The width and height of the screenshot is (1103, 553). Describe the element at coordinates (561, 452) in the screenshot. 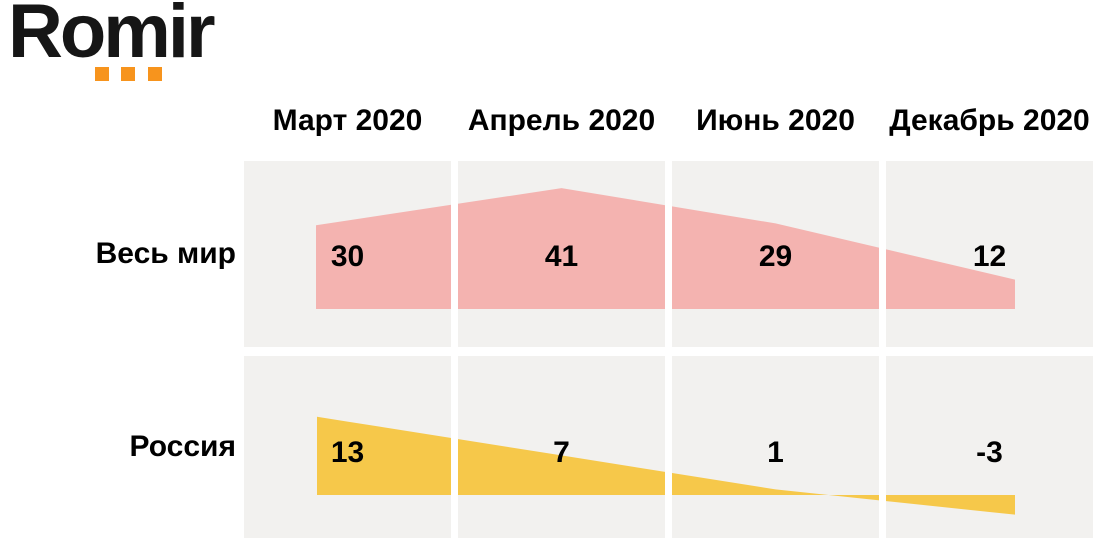

I see `value-label: 7` at that location.